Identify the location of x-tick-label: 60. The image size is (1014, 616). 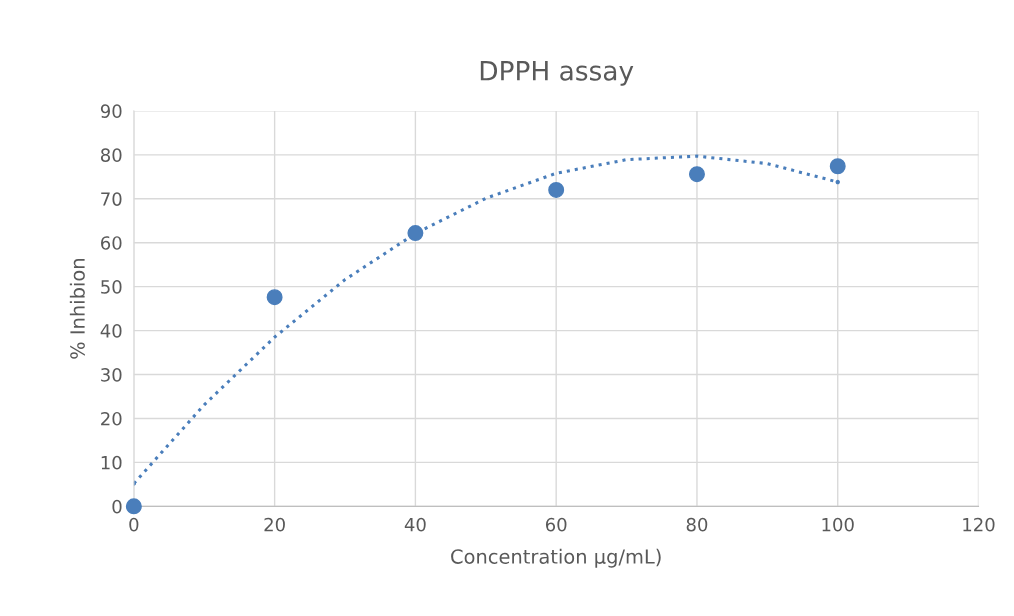
(556, 524).